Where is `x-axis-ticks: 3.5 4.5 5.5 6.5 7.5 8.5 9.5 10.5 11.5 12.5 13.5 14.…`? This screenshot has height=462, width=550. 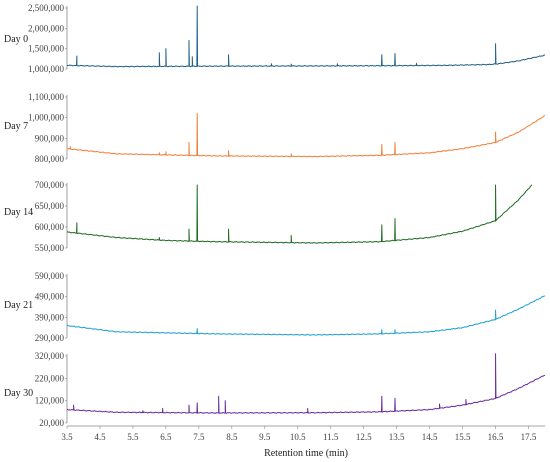 x-axis-ticks: 3.5 4.5 5.5 6.5 7.5 8.5 9.5 10.5 11.5 12.5 13.5 14.… is located at coordinates (299, 434).